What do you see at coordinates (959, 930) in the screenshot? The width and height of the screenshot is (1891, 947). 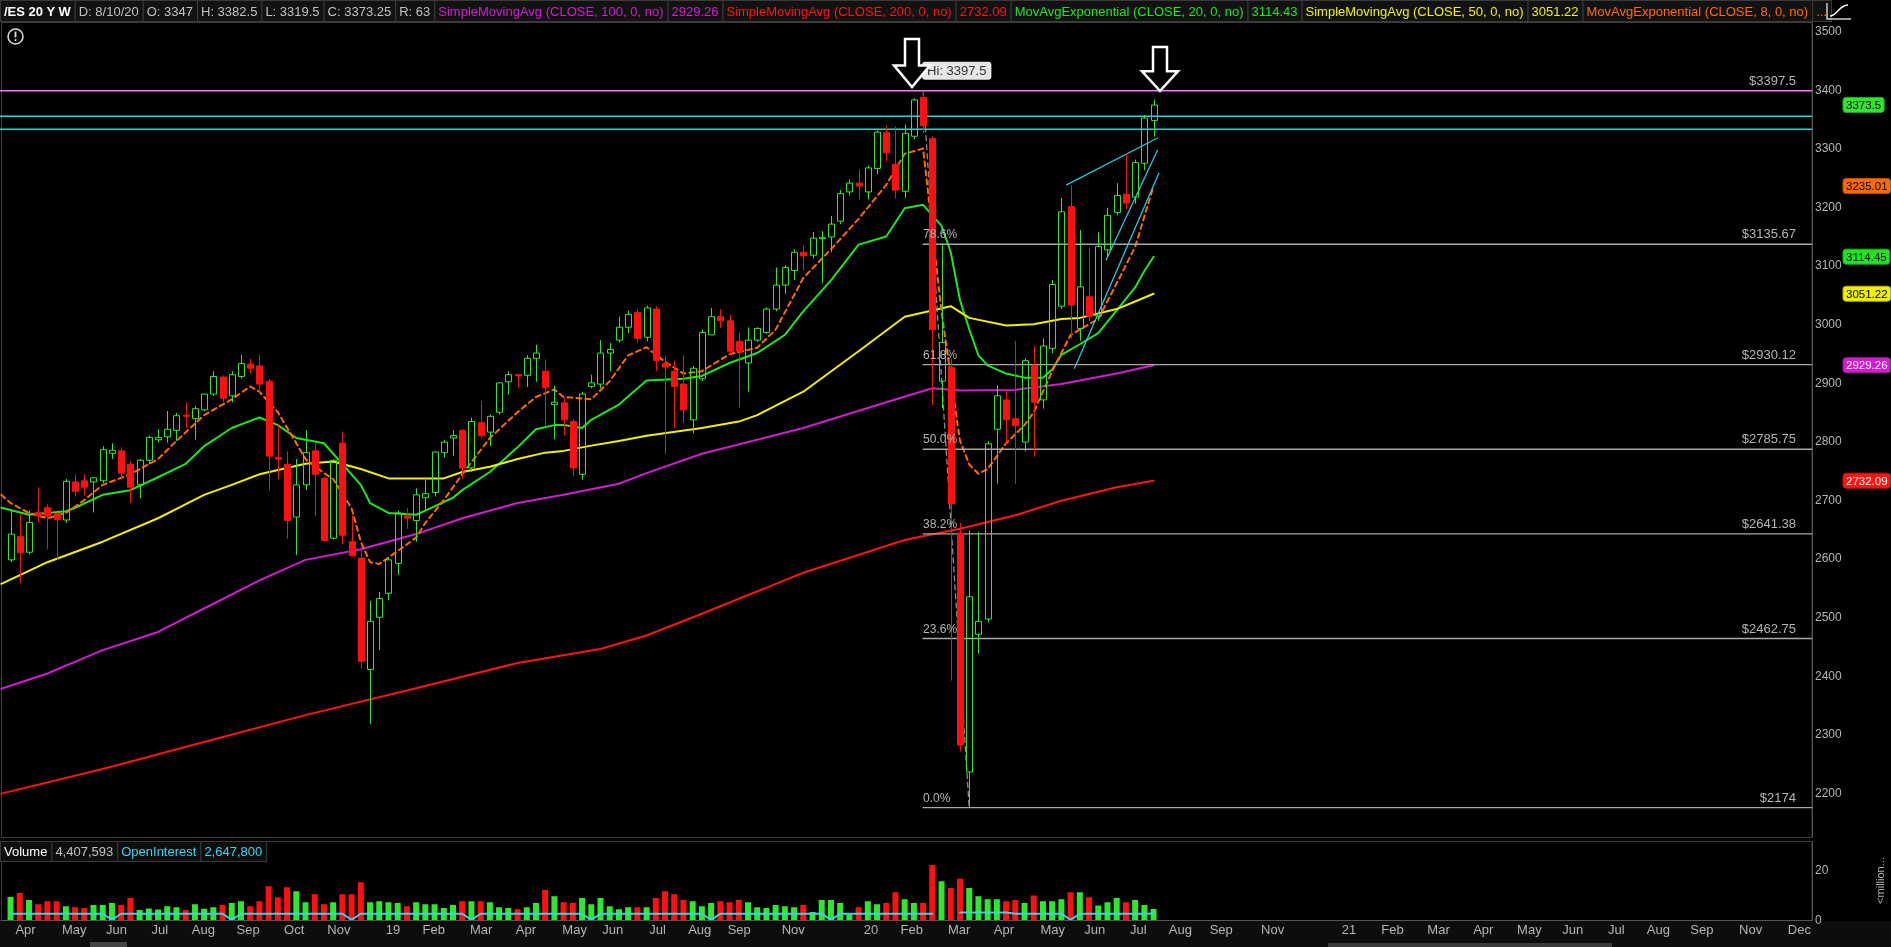 I see `x-tick-label: Mar` at bounding box center [959, 930].